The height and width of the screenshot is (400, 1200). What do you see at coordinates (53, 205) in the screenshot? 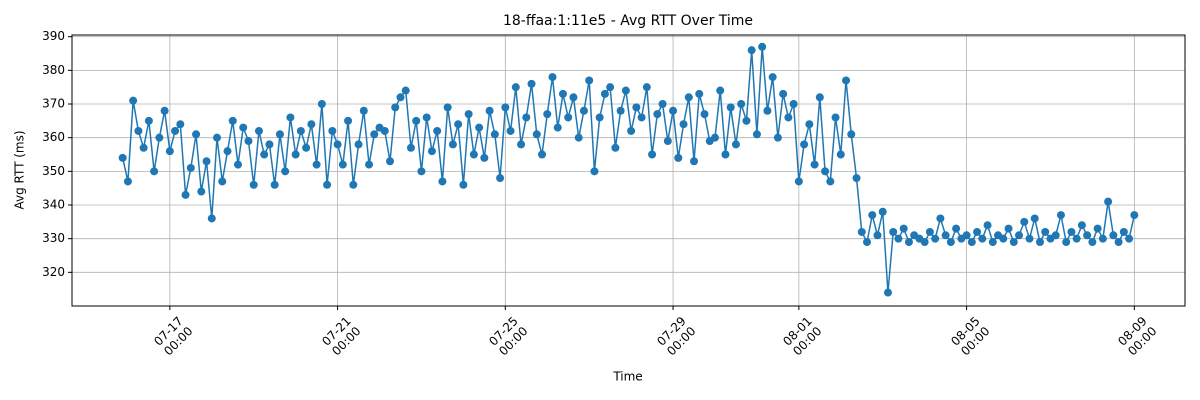
I see `y-tick-label: 340` at bounding box center [53, 205].